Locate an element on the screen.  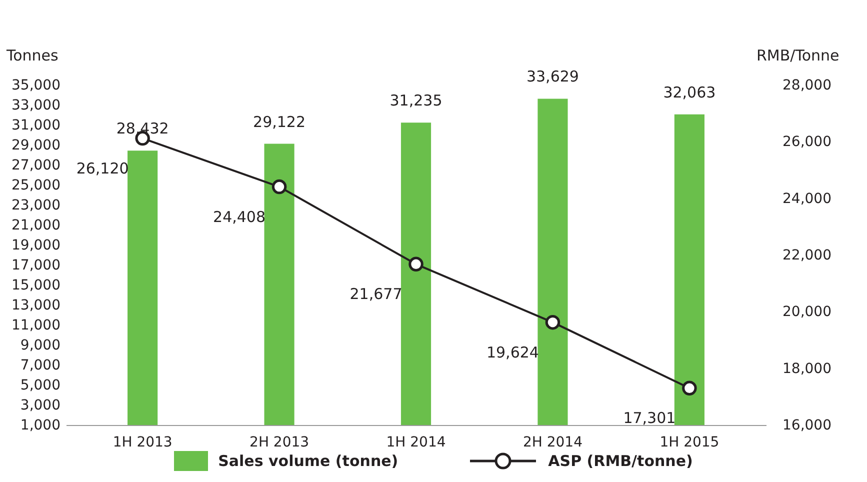
x-tick-label: 2H 2014 is located at coordinates (552, 442).